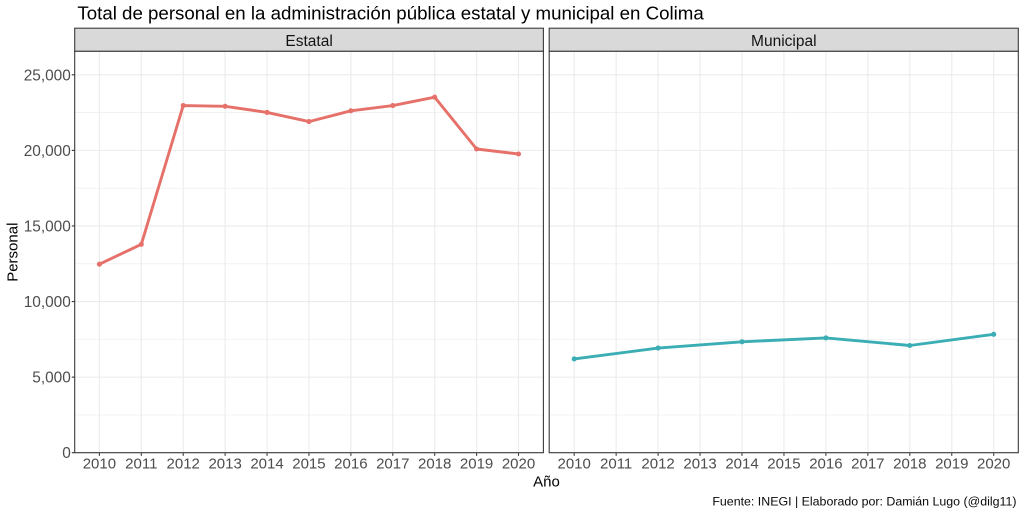 This screenshot has width=1024, height=512. I want to click on svg-text: Municipal, so click(783, 41).